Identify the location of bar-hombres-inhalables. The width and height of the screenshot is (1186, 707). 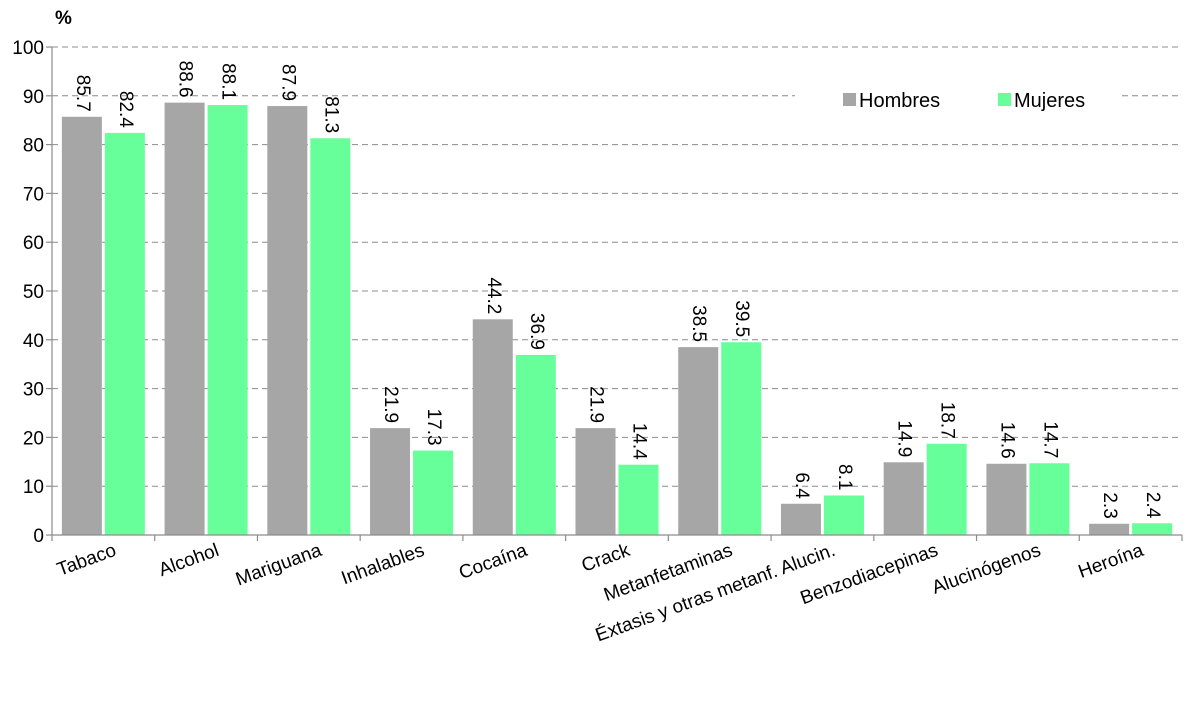
(390, 481).